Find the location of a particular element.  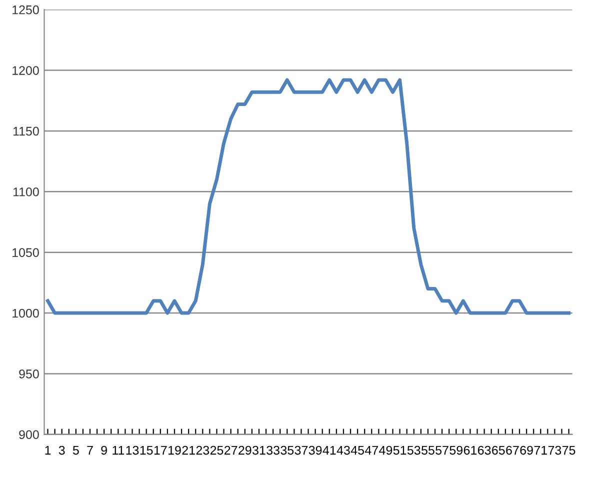

x-tick-label: 41 is located at coordinates (329, 450).